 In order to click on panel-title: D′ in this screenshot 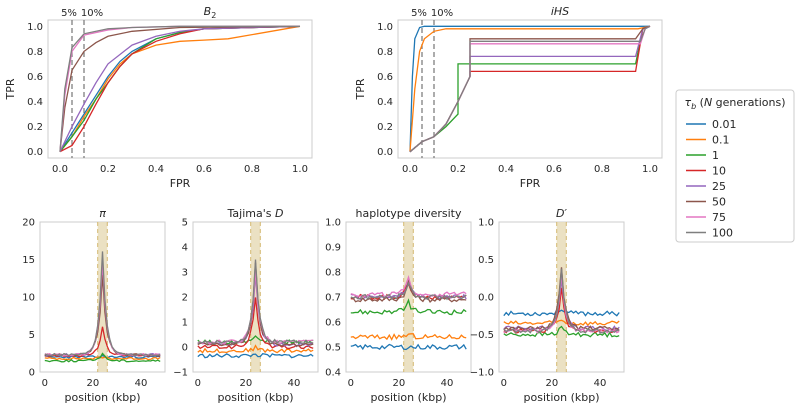, I will do `click(561, 213)`.